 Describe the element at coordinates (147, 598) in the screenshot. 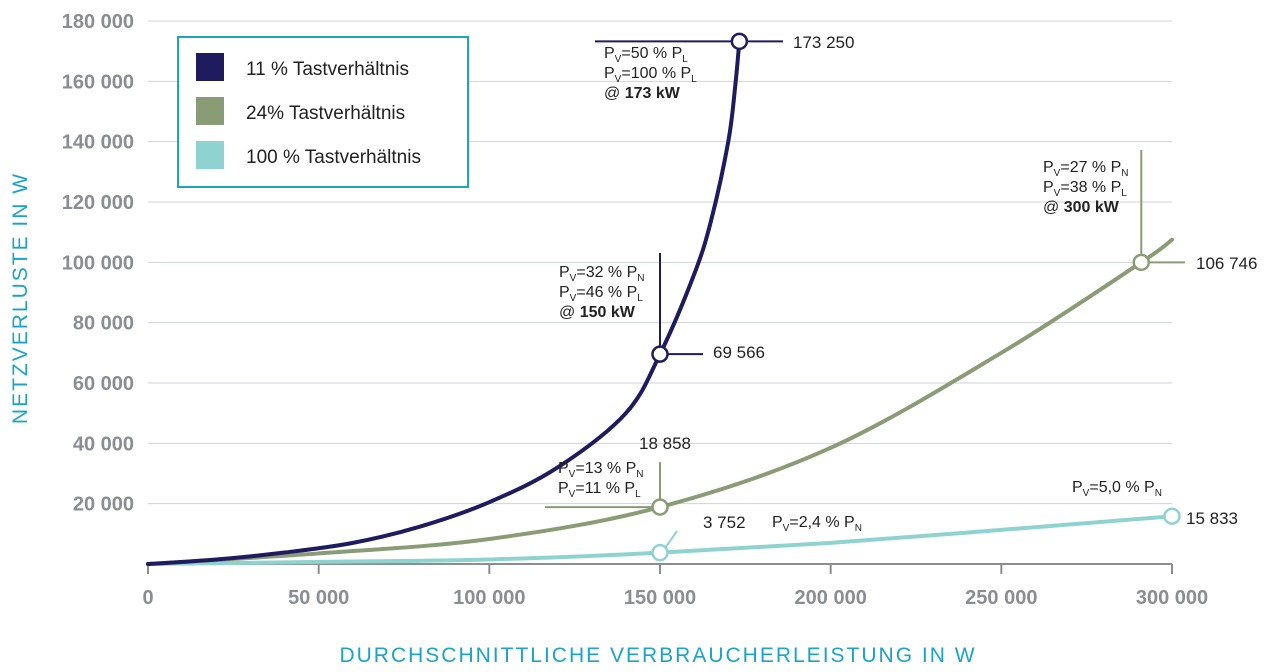

I see `x-tick-label: 0` at that location.